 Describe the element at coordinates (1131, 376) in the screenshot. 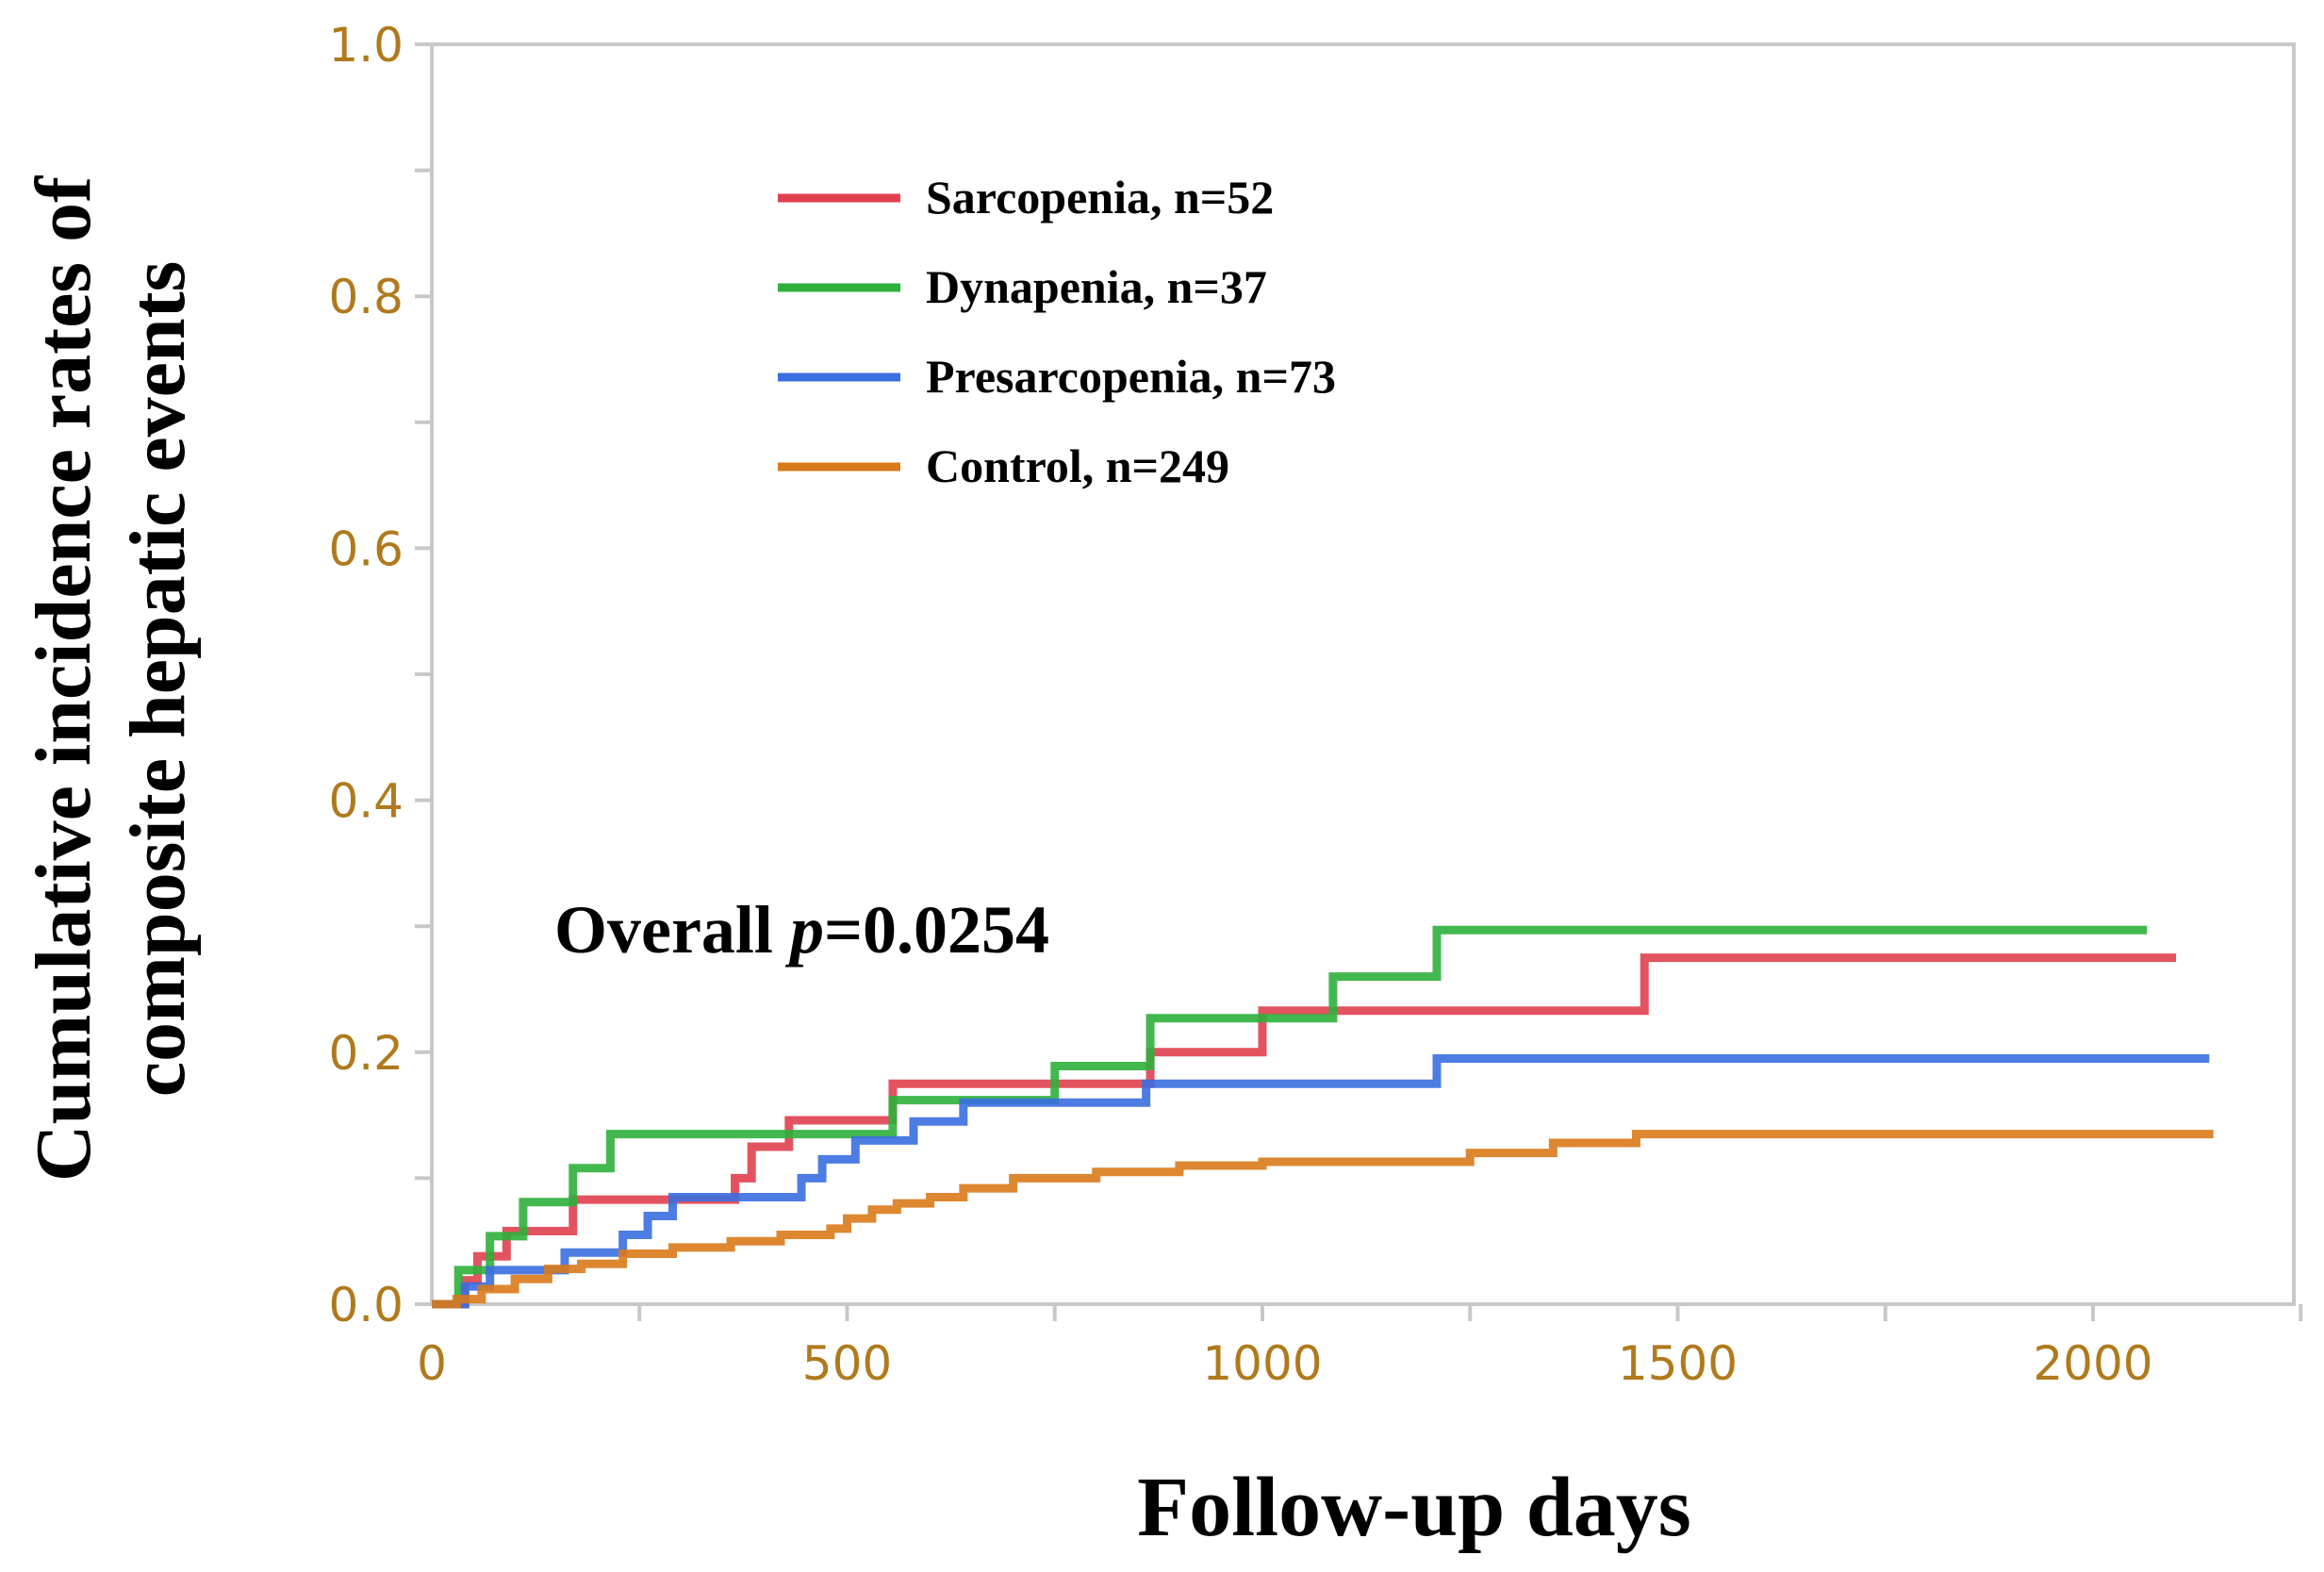

I see `legend-label: Presarcopenia, n=73` at that location.